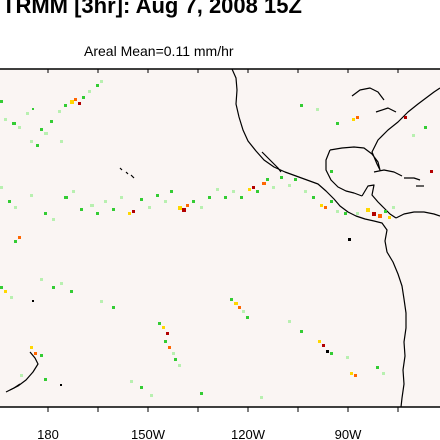 The image size is (440, 440). I want to click on map-title: TRMM [3hr]: Aug 7, 2008 15Z, so click(152, 9).